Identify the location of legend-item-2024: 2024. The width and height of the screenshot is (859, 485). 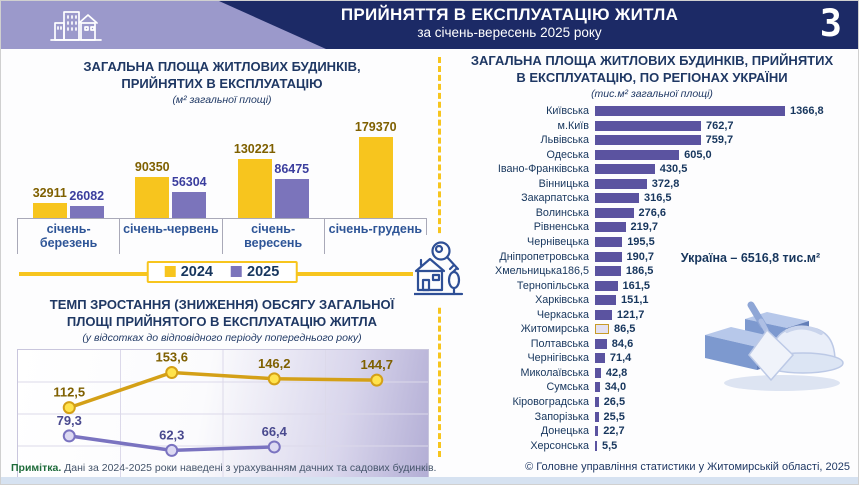
(188, 271).